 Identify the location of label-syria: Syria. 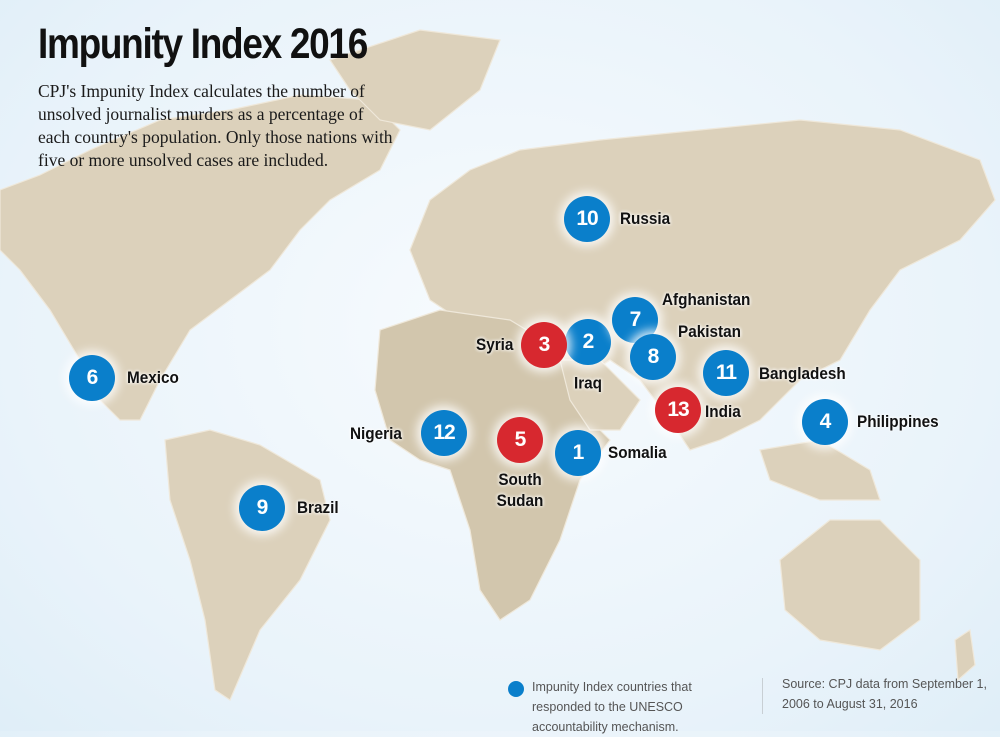
(495, 344).